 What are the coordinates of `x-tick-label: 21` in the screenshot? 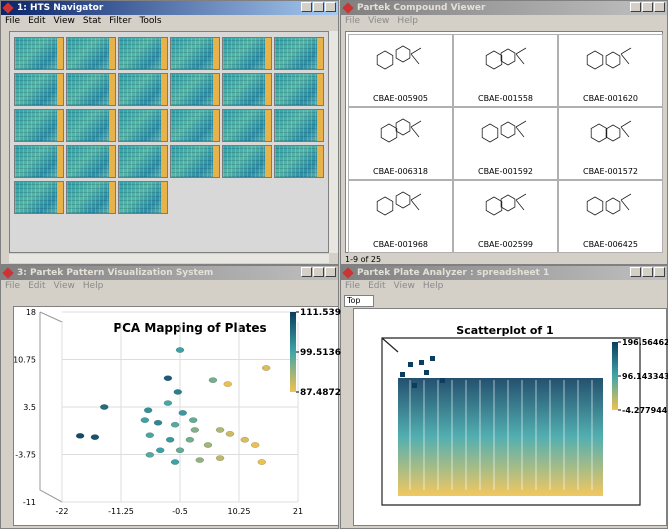 It's located at (298, 511).